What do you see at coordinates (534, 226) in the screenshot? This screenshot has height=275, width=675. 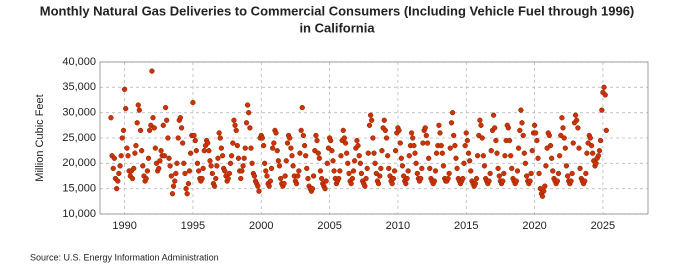 I see `x-tick-label: 2020` at bounding box center [534, 226].